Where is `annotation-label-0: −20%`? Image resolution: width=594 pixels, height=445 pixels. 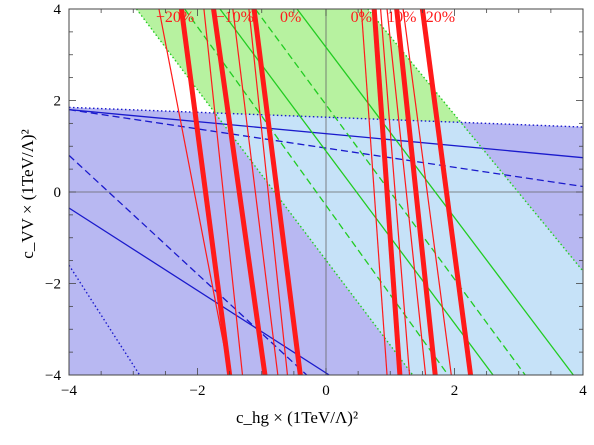
annotation-label-0: −20% is located at coordinates (175, 17).